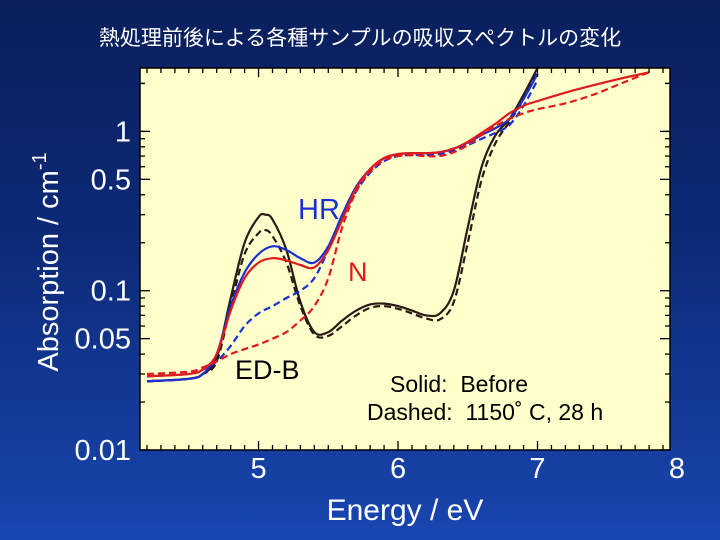 The image size is (720, 540). I want to click on y-axis-label-text: Absorption / cm, so click(49, 270).